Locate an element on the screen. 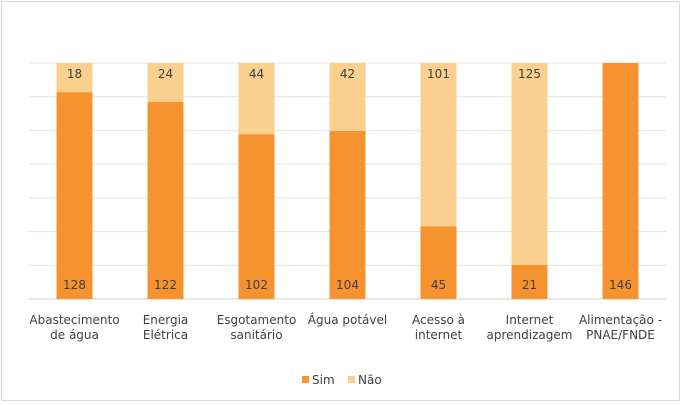 The width and height of the screenshot is (683, 406). data-label-sim: 21 is located at coordinates (529, 285).